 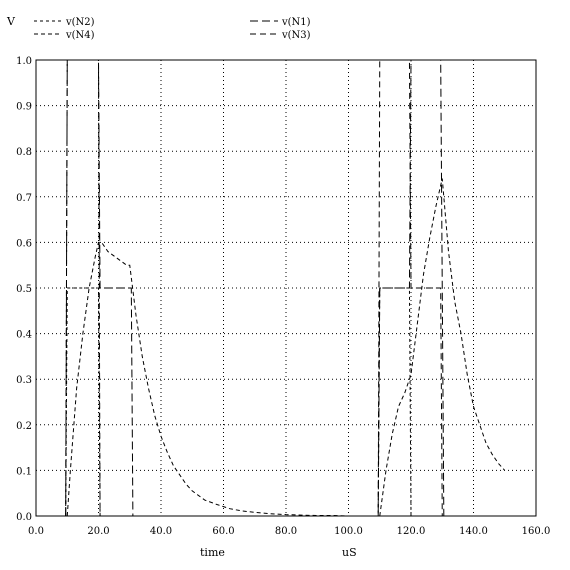 I want to click on legend-label-n3: v(N3), so click(x=296, y=35).